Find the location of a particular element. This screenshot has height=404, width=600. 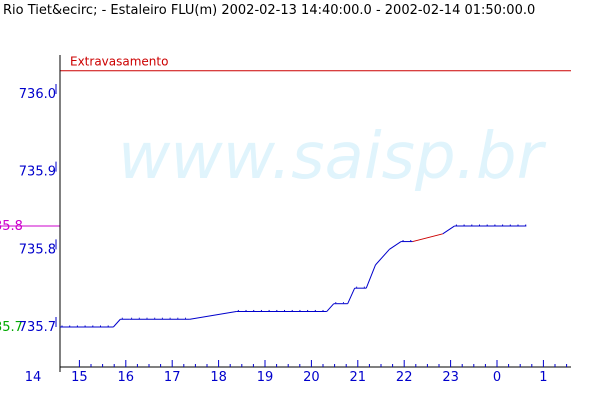

x-tick-label: 18 is located at coordinates (218, 377).